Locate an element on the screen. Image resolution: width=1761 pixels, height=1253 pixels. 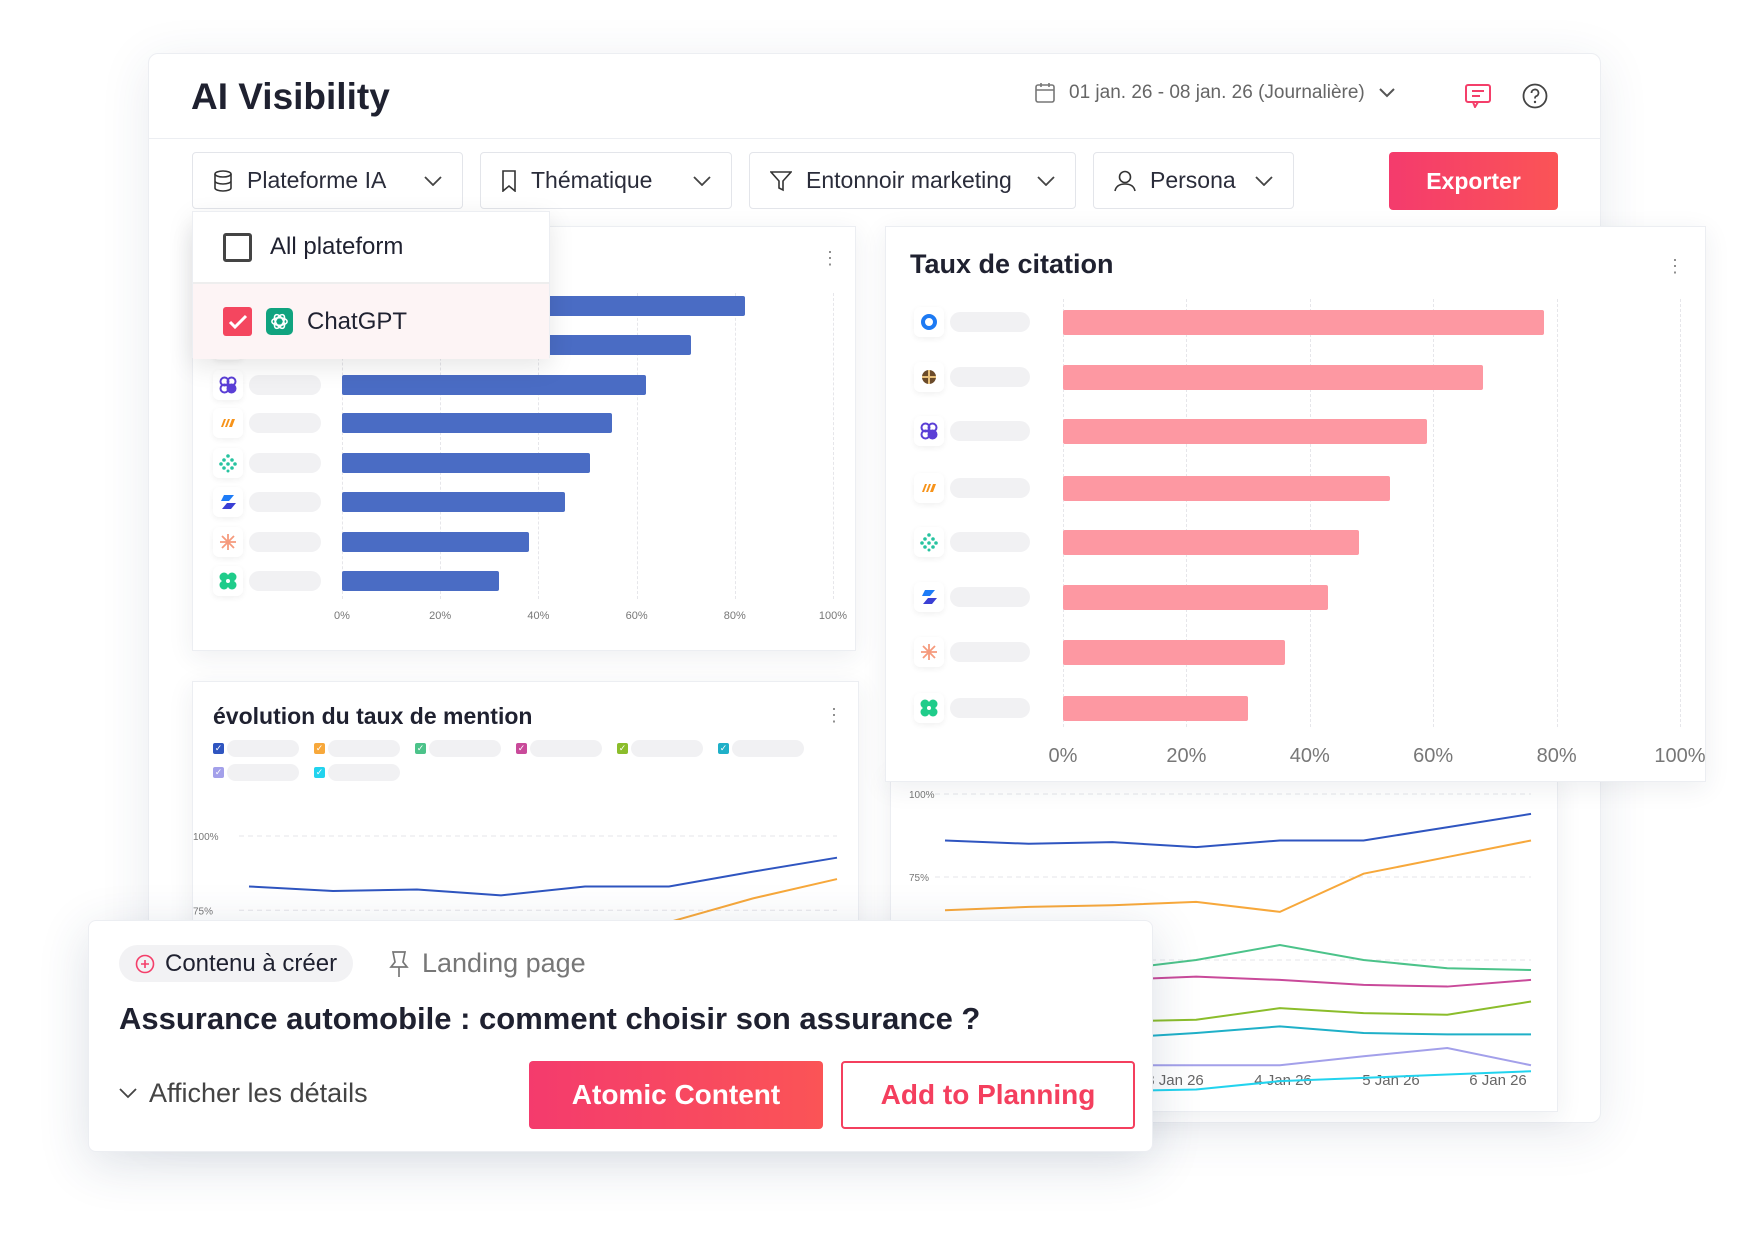
dropdown-item-chatgpt: ChatGPT is located at coordinates (371, 320).